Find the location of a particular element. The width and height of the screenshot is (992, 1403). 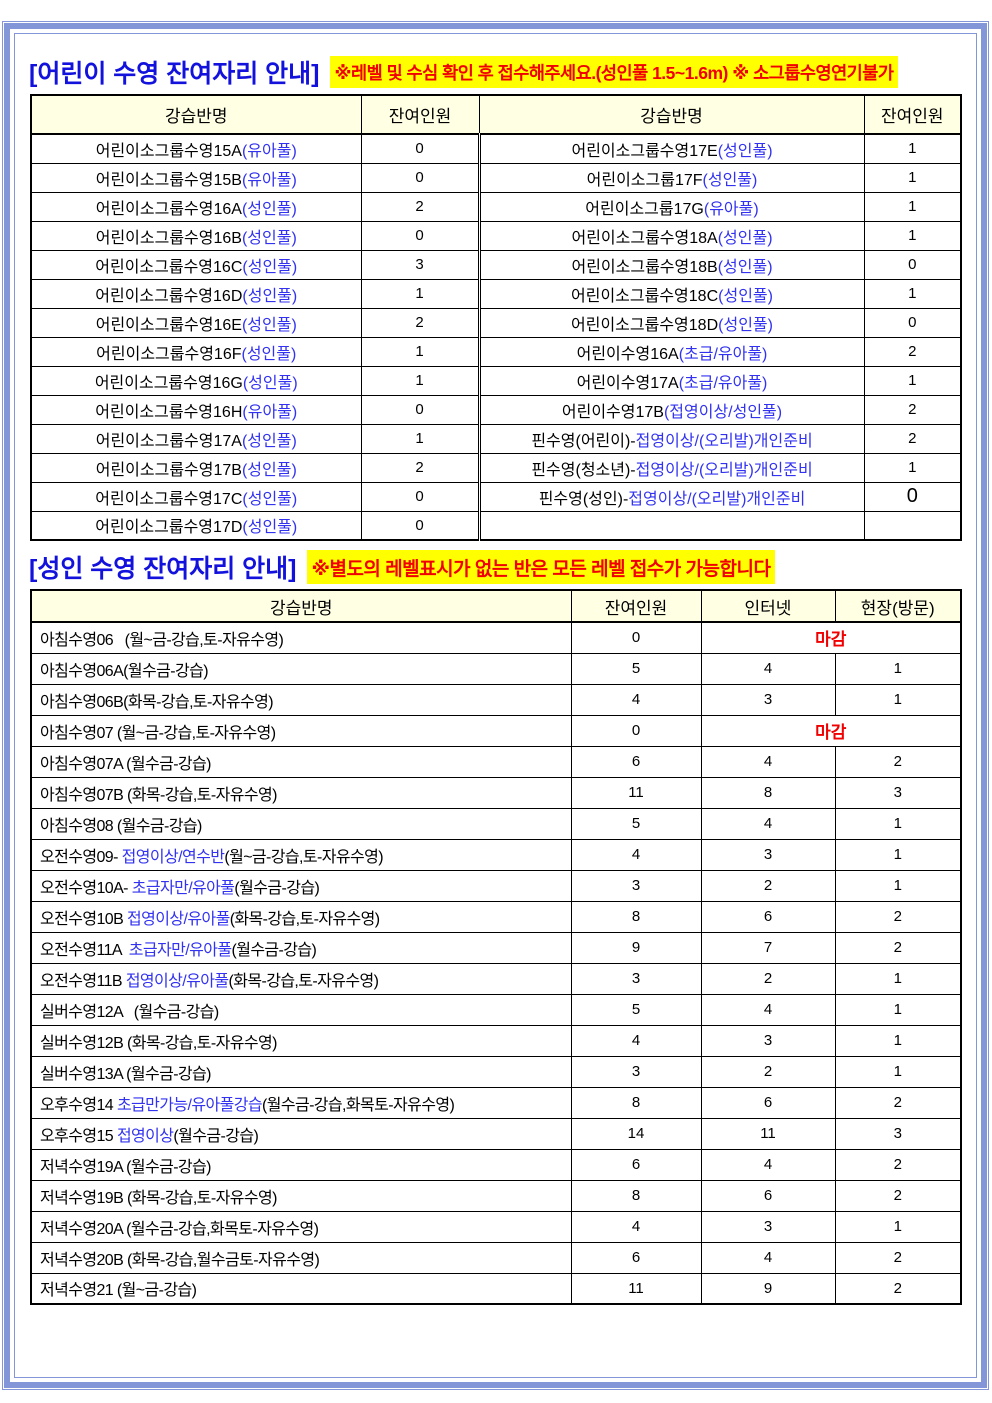

table-row: 오후수영15 접영이상(월수금-강습) 14 11 3 is located at coordinates (496, 1133).